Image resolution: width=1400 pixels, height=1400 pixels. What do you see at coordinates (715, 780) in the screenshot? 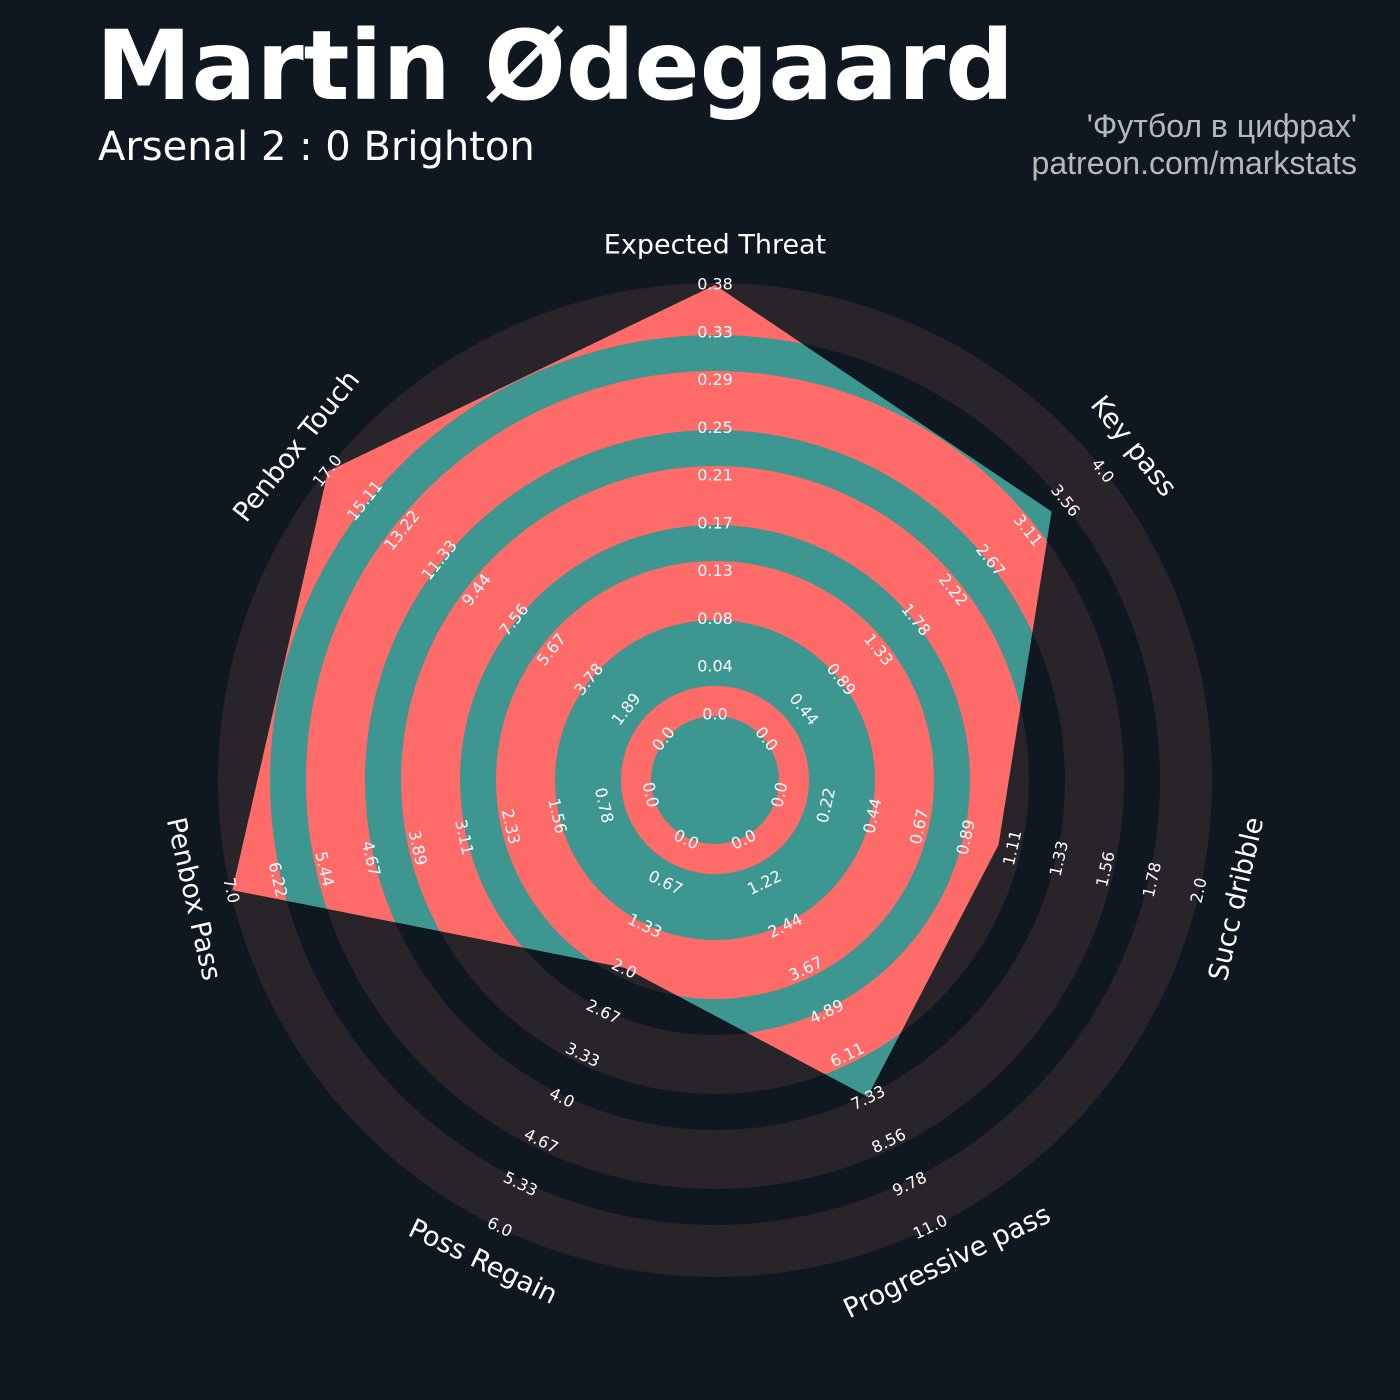
I see `player-ring-band` at bounding box center [715, 780].